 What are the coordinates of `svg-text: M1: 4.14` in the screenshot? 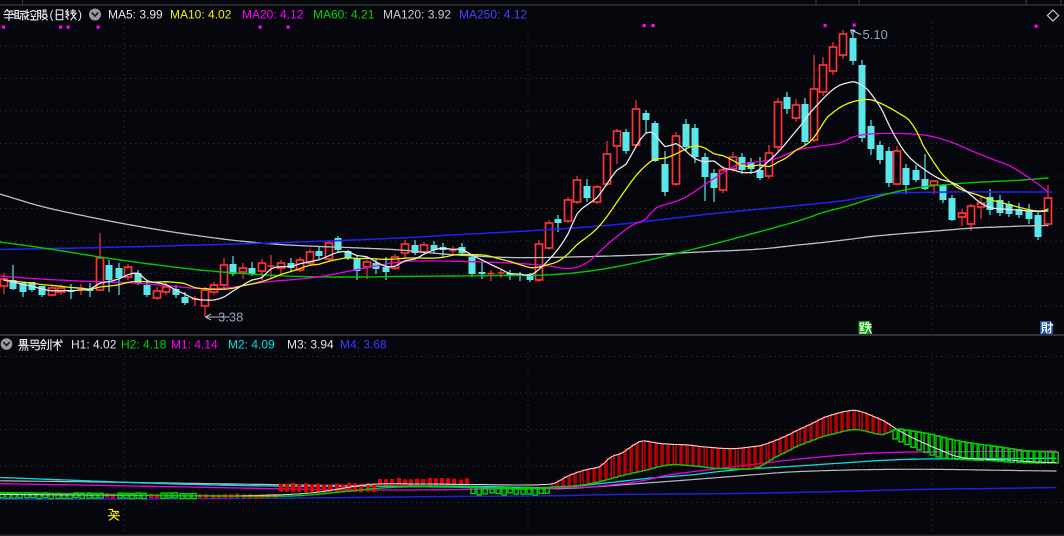 It's located at (194, 345).